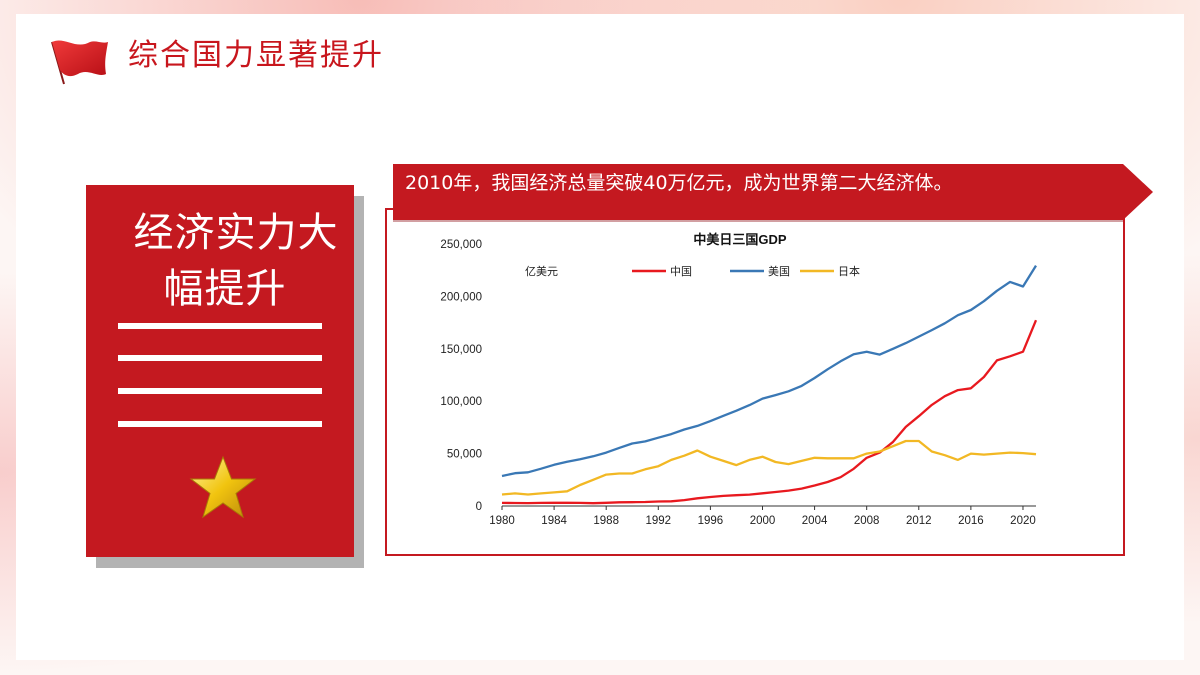 Image resolution: width=1200 pixels, height=675 pixels. I want to click on x-tick-label: 1996, so click(711, 521).